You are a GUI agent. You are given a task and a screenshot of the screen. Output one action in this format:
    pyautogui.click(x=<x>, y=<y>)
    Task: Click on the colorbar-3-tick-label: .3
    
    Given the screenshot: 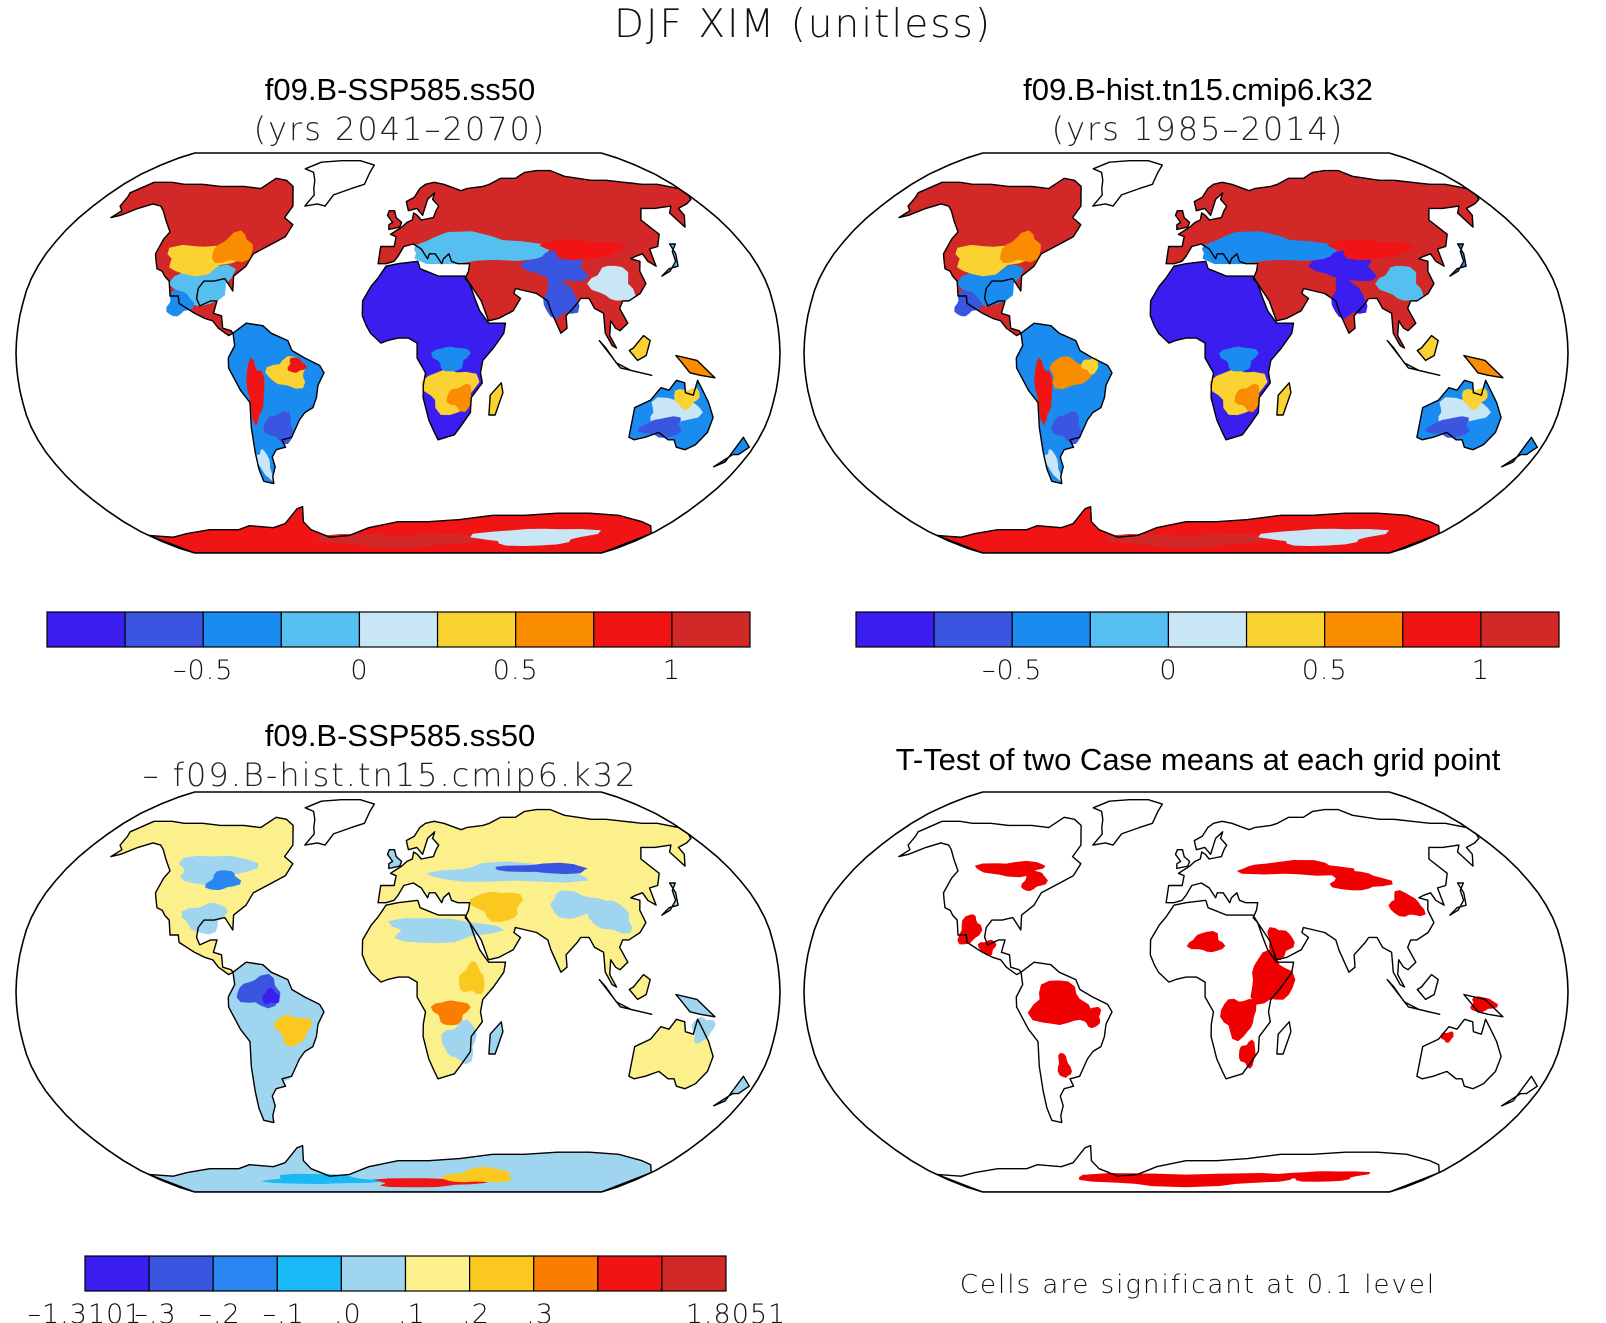 What is the action you would take?
    pyautogui.click(x=540, y=1311)
    